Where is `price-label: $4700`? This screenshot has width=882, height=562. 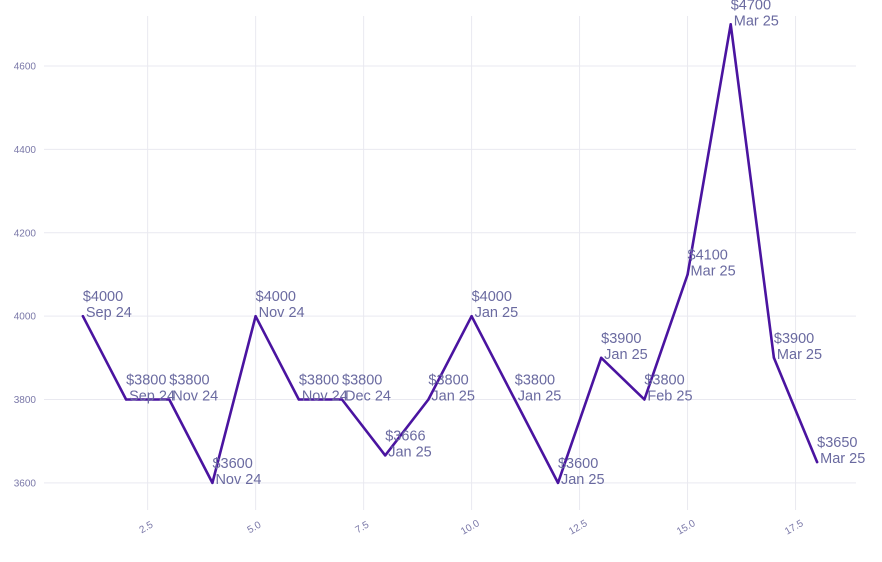 price-label: $4700 is located at coordinates (751, 6).